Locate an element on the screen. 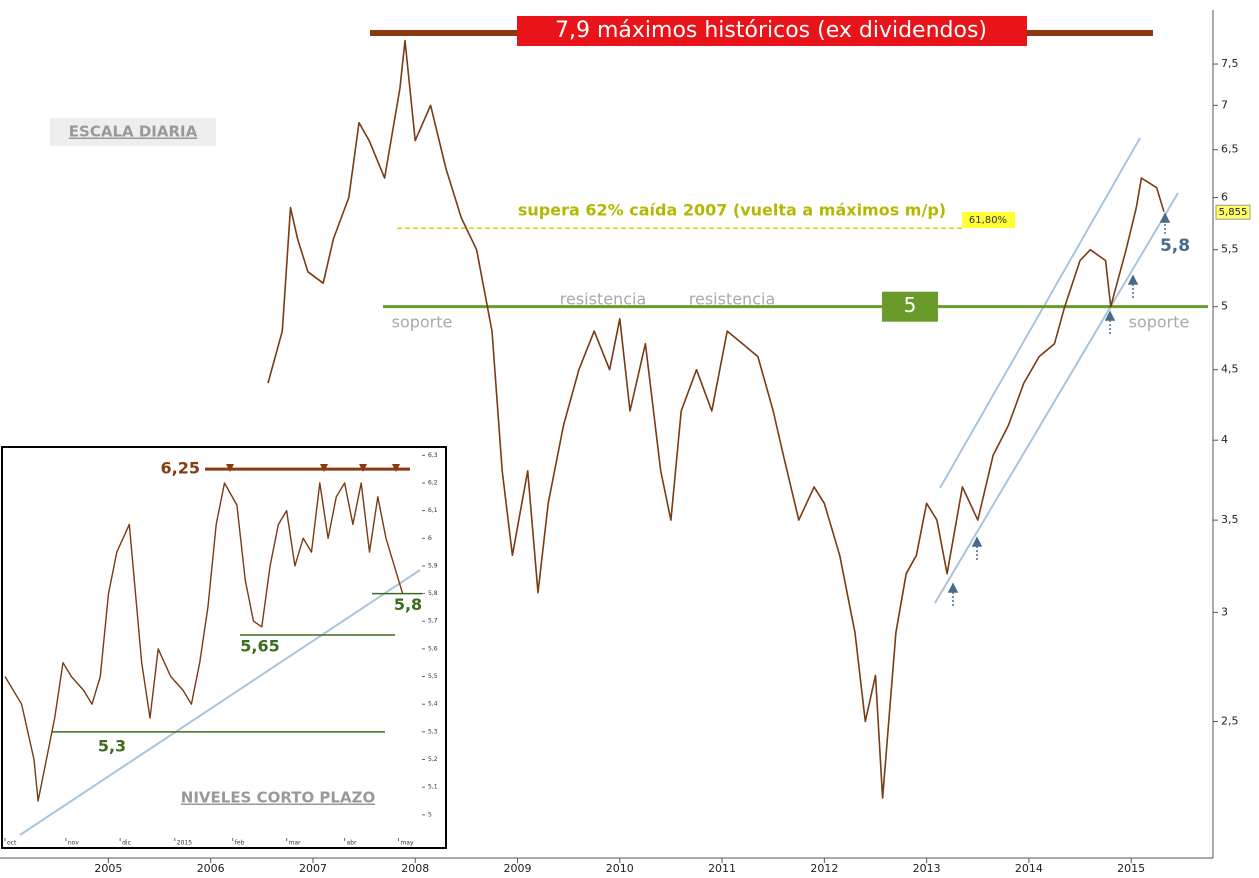  annotation: 61,80% is located at coordinates (988, 220).